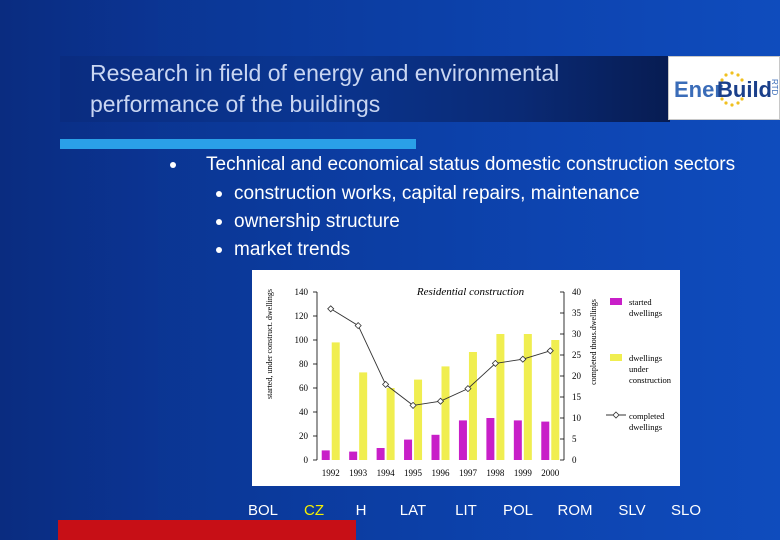  What do you see at coordinates (550, 473) in the screenshot?
I see `x-tick-label: 2000` at bounding box center [550, 473].